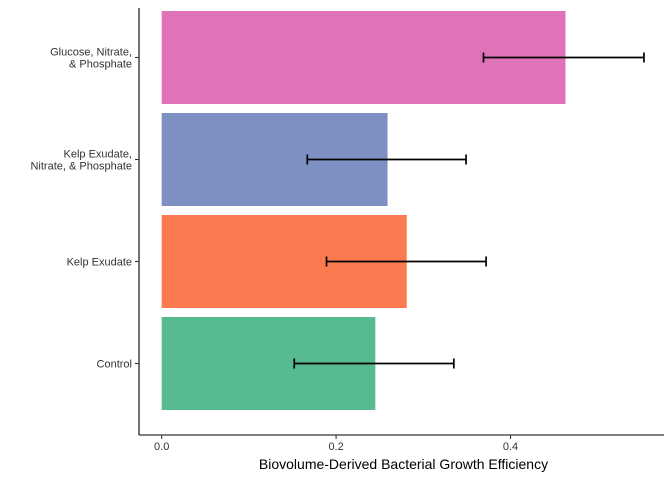  Describe the element at coordinates (510, 447) in the screenshot. I see `x-tick-label-2: 0.4` at that location.